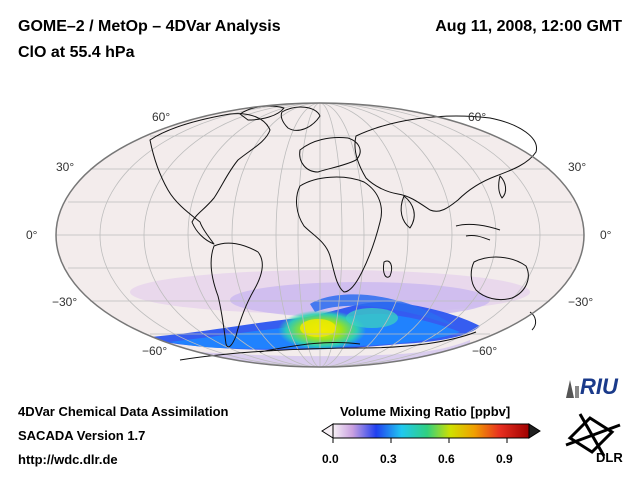 This screenshot has width=640, height=480. I want to click on colorbar-tick-3: 0.9, so click(504, 459).